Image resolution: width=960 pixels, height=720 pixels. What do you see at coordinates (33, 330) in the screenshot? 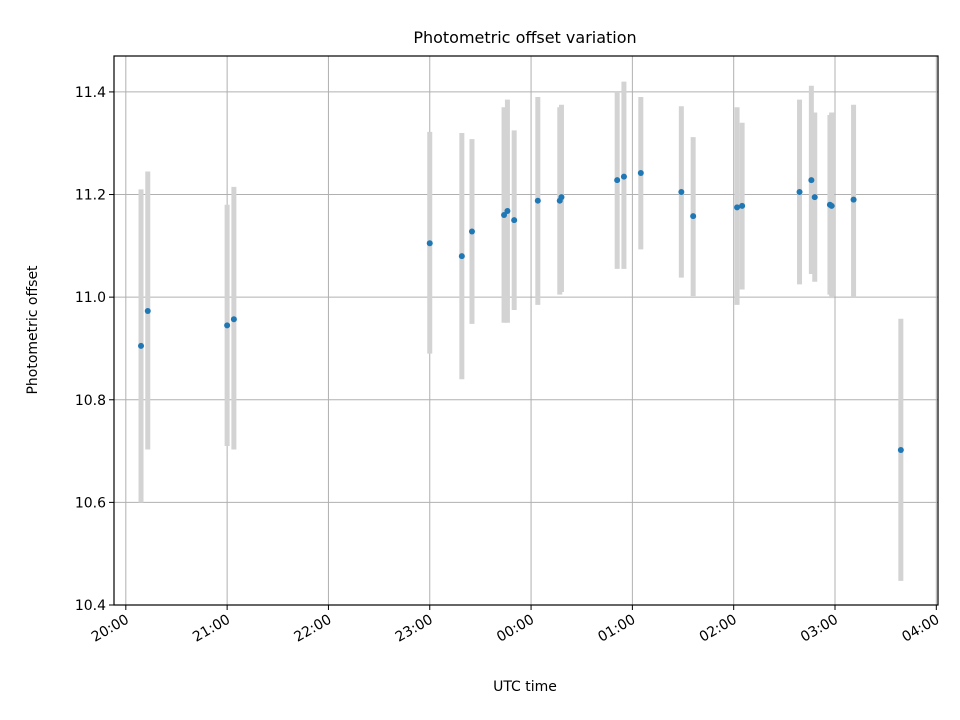
I see `y-axis-label: Photometric offset` at bounding box center [33, 330].